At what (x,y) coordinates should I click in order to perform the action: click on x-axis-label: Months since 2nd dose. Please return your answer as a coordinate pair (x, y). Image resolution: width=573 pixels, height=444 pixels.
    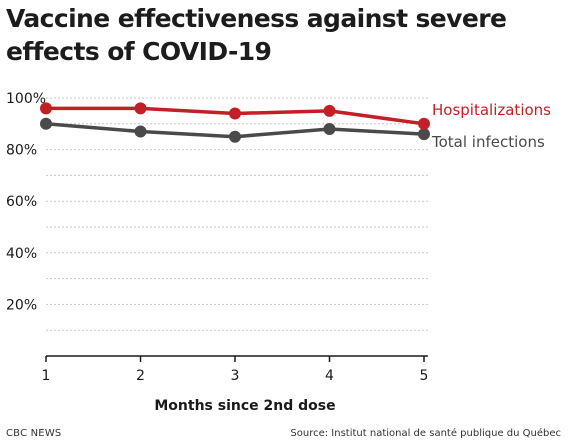
    Looking at the image, I should click on (244, 406).